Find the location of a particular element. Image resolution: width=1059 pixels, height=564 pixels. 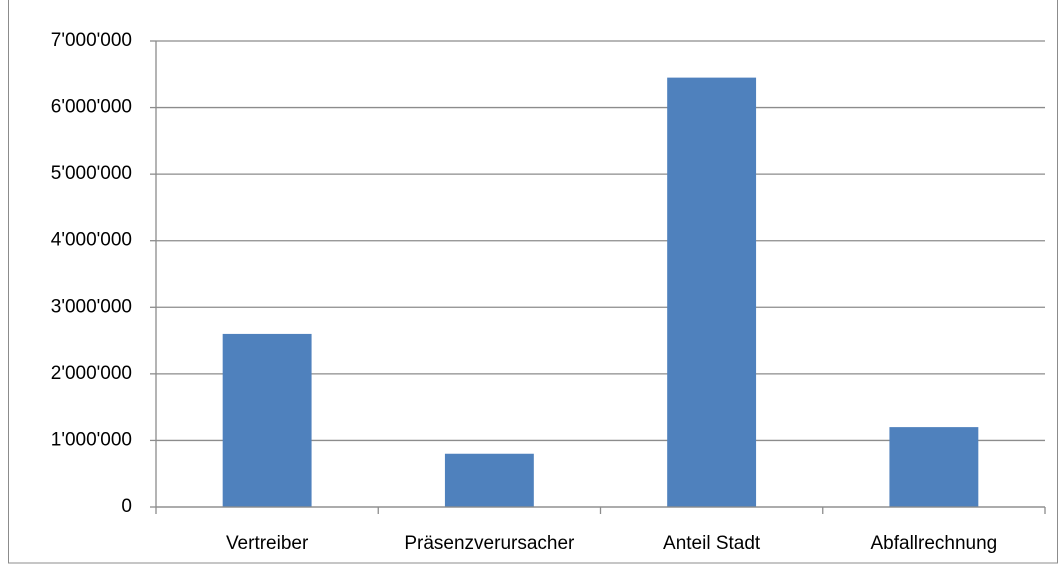

y-tick-label: 5'000'000 is located at coordinates (91, 173).